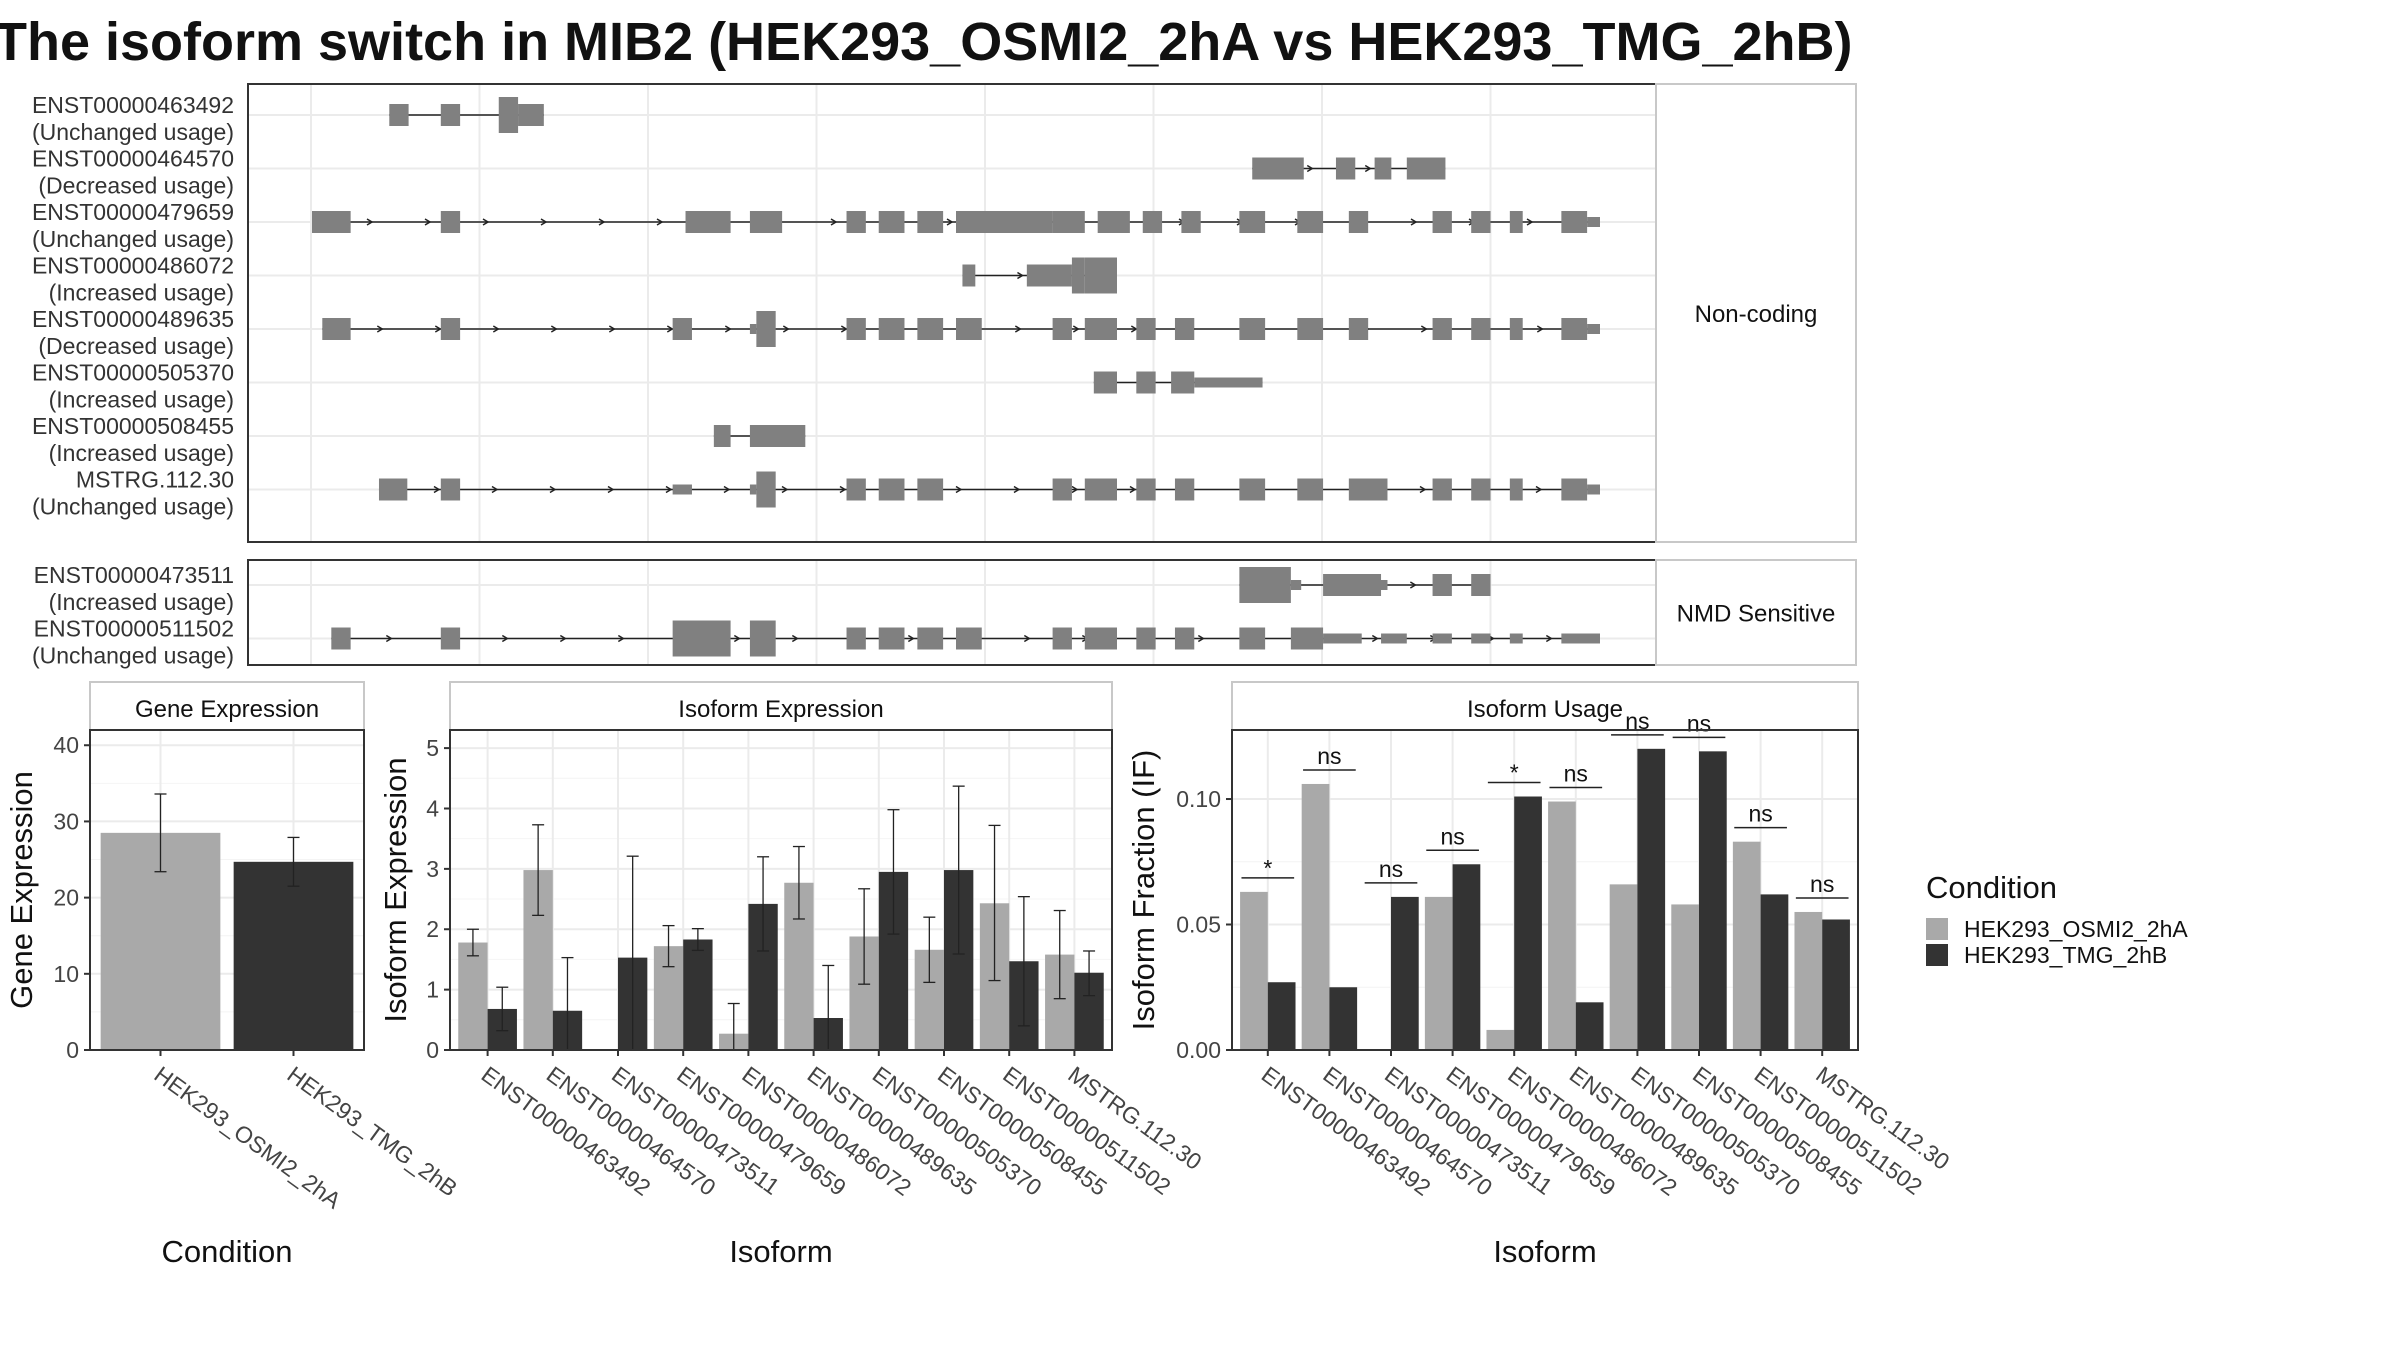 This screenshot has width=2400, height=1350. I want to click on y-tick-label: 2, so click(432, 929).